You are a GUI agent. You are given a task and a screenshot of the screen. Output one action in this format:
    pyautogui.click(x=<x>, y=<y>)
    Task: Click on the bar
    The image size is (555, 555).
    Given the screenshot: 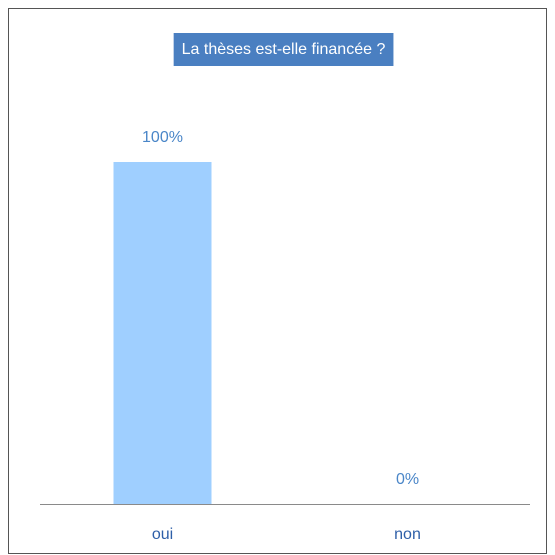 What is the action you would take?
    pyautogui.click(x=162, y=333)
    